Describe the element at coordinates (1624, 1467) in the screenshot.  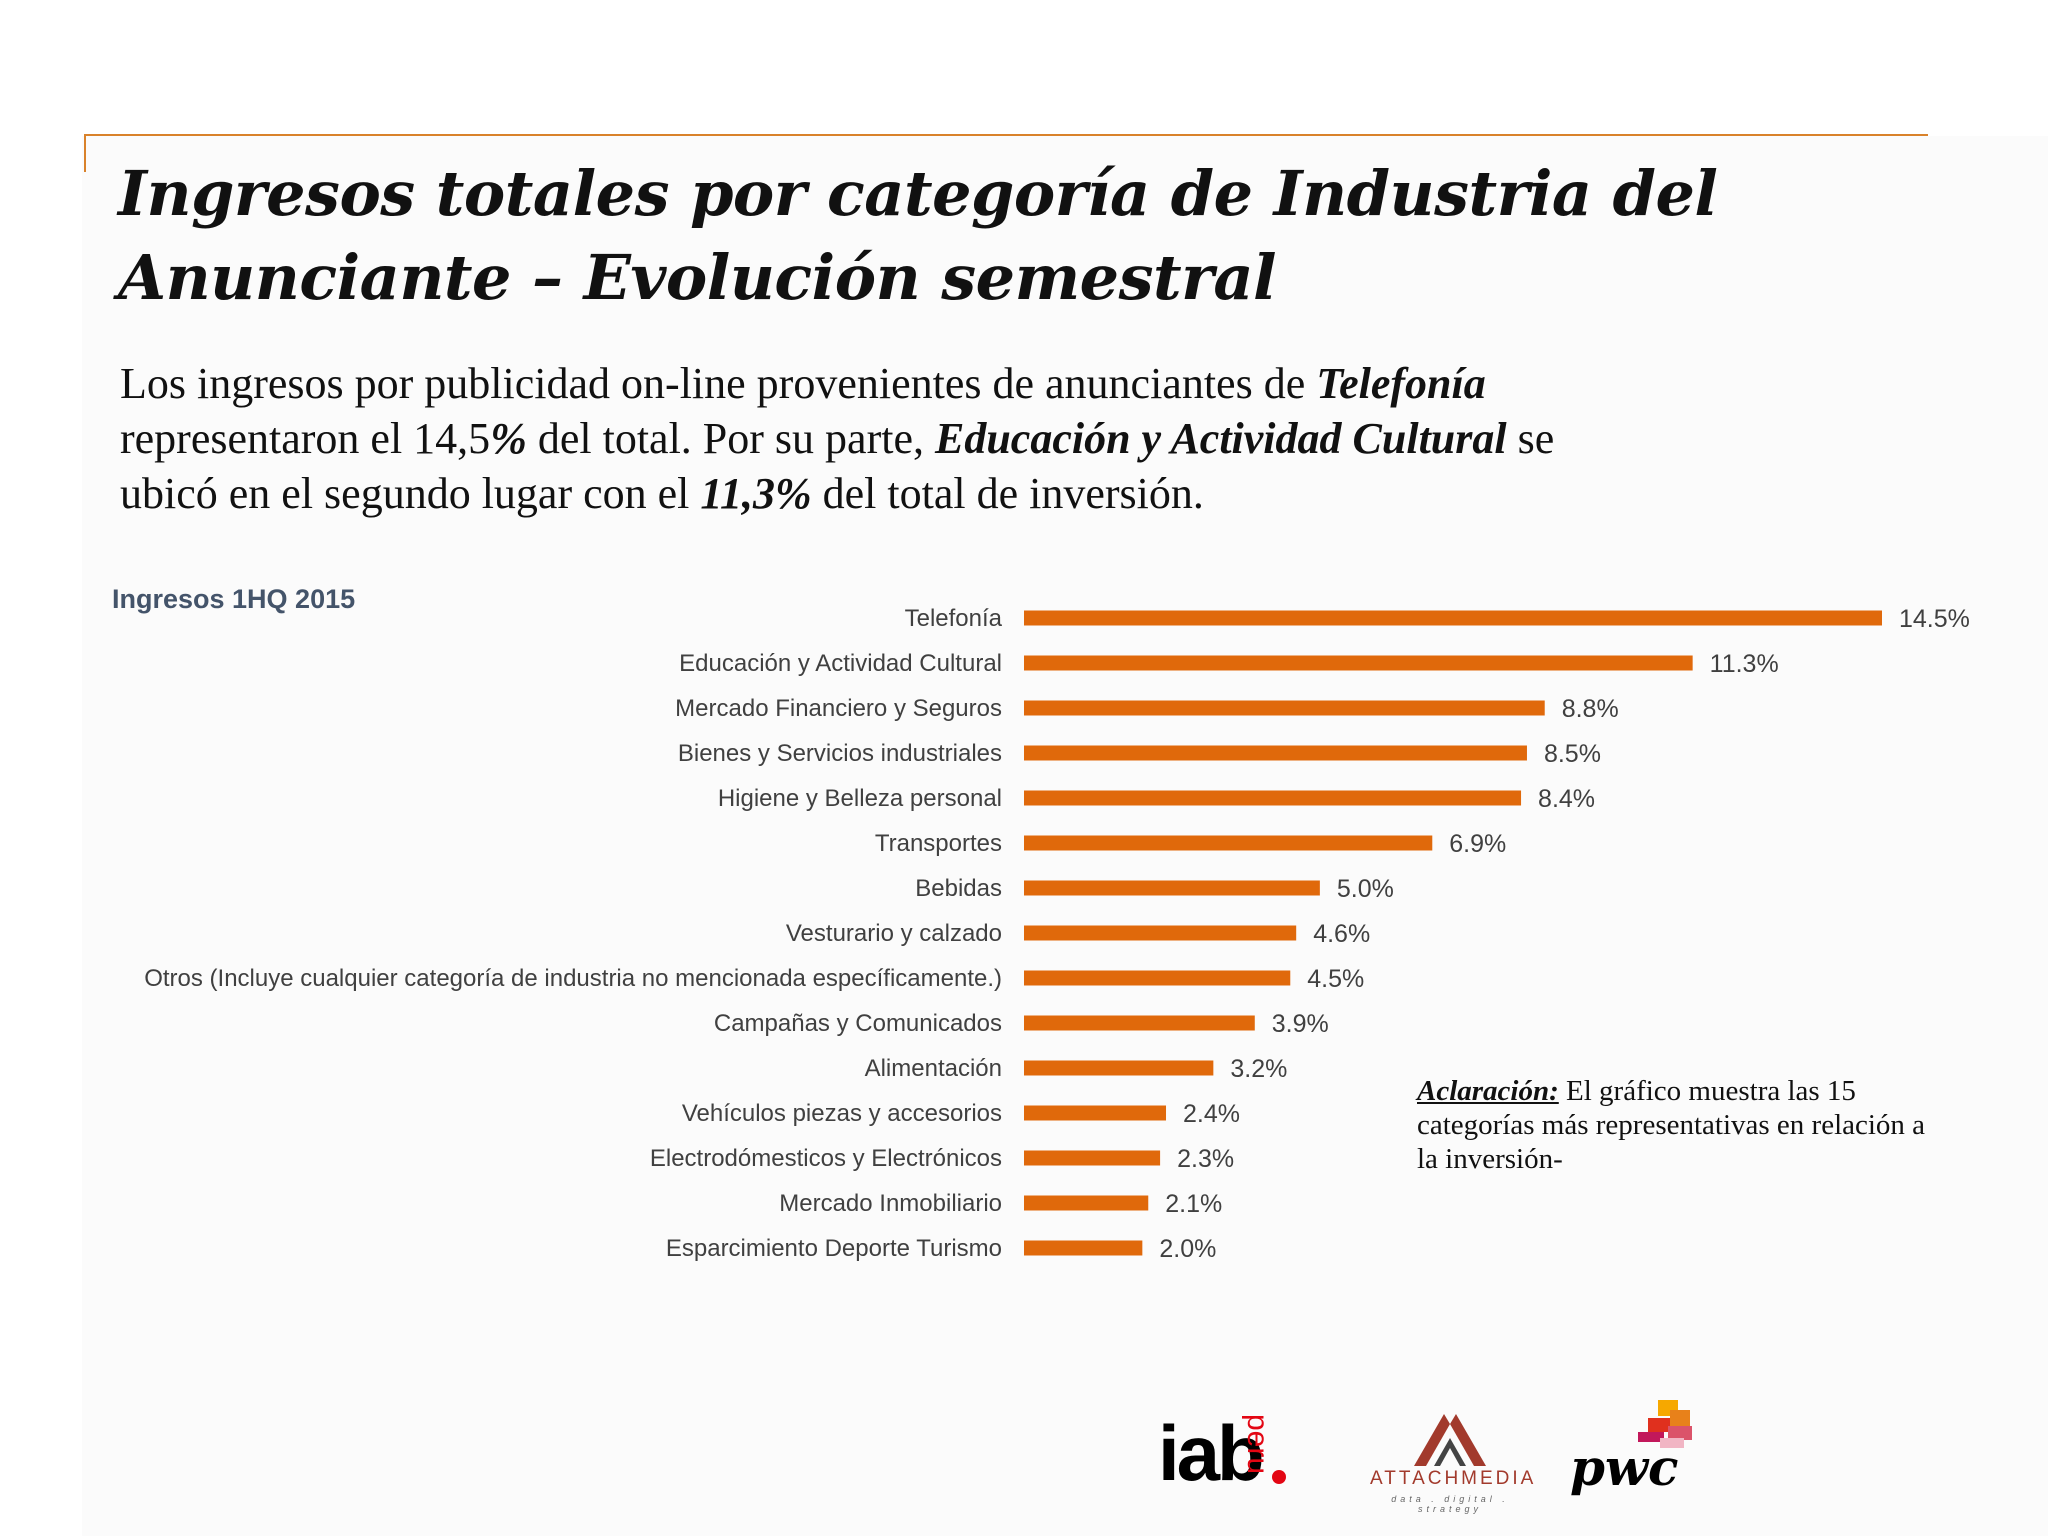
I see `pwc-logo-text: pwc` at that location.